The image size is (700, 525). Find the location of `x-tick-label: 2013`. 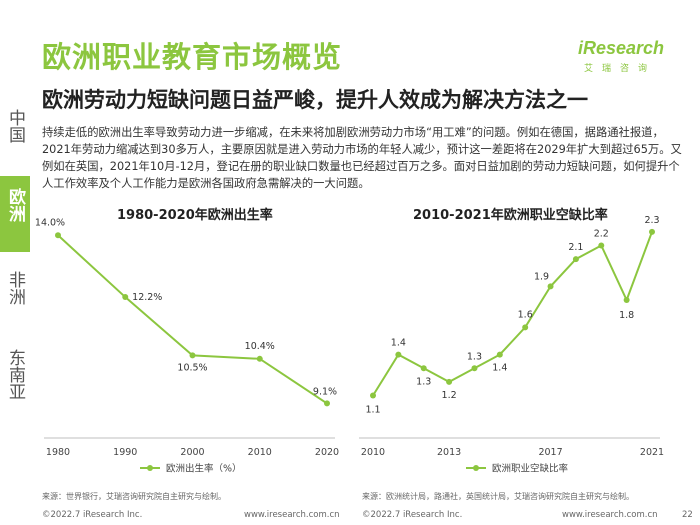

x-tick-label: 2013 is located at coordinates (449, 452).